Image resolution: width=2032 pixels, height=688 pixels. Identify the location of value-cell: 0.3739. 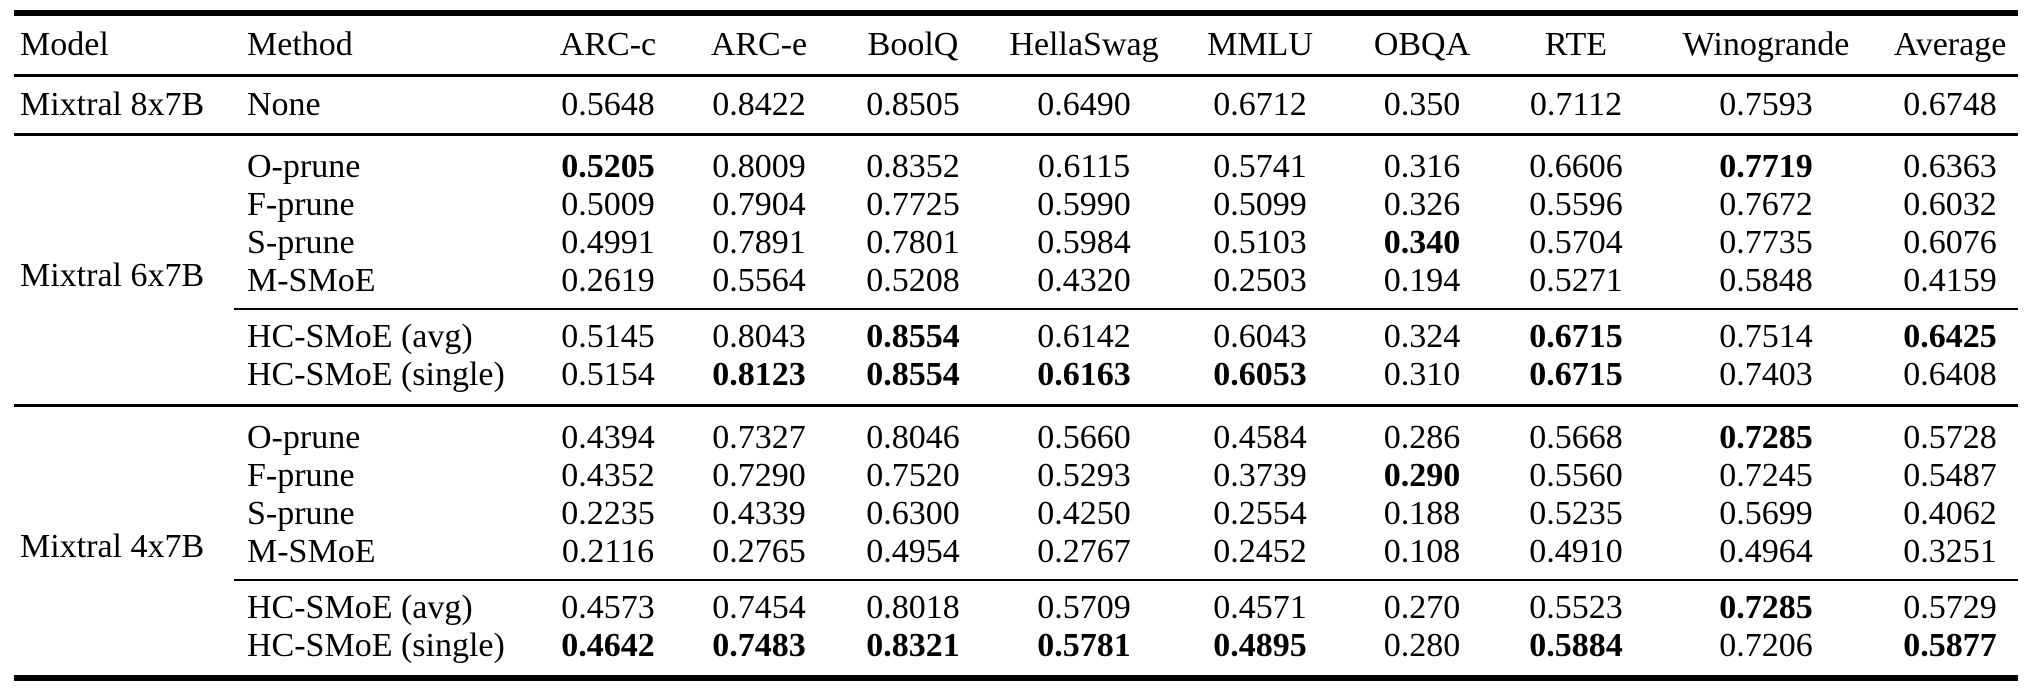
(1260, 475).